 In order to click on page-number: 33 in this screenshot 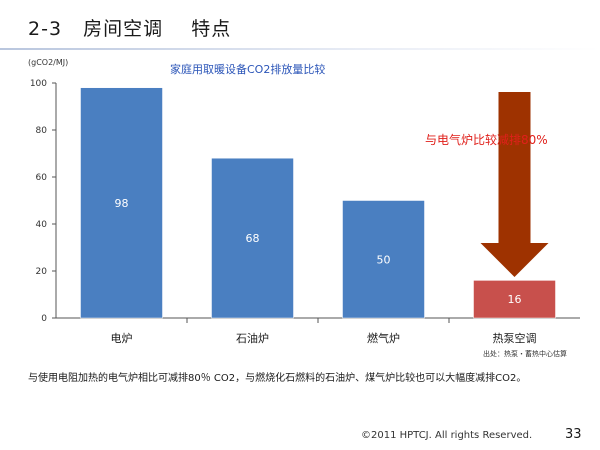, I will do `click(573, 434)`.